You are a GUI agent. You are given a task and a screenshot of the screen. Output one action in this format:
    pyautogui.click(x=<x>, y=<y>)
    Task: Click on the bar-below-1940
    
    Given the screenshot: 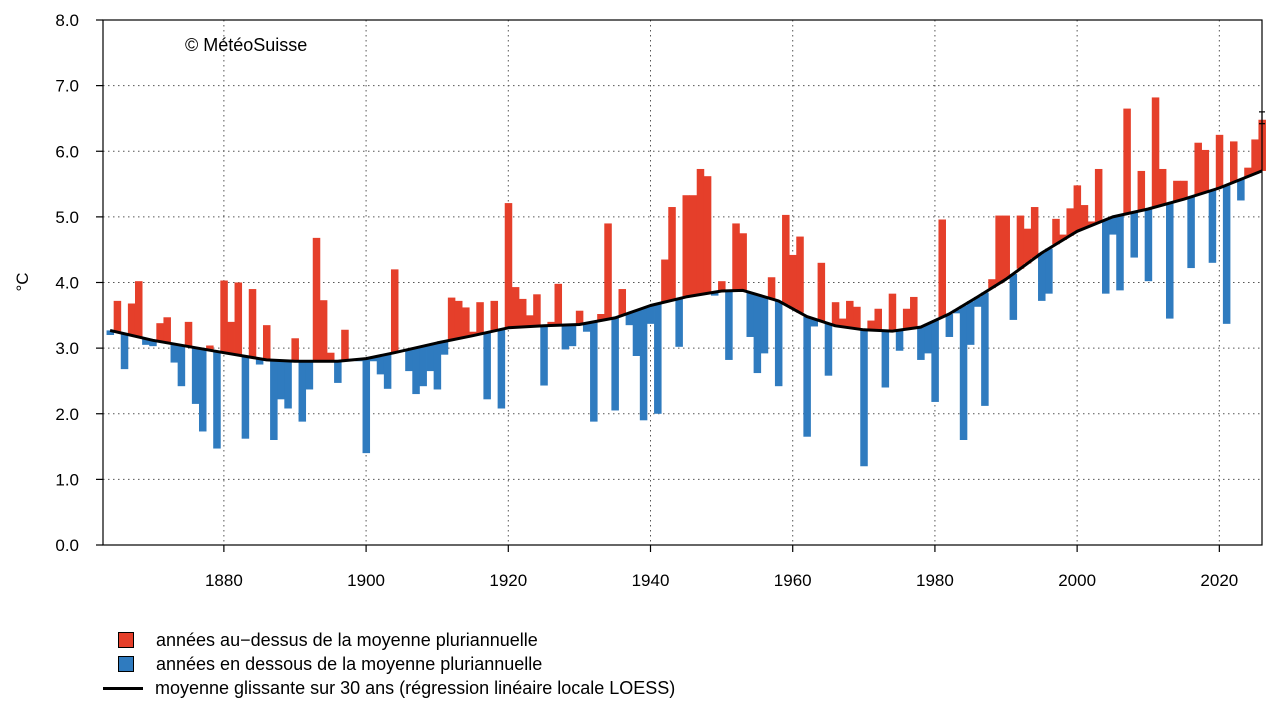 What is the action you would take?
    pyautogui.click(x=650, y=314)
    